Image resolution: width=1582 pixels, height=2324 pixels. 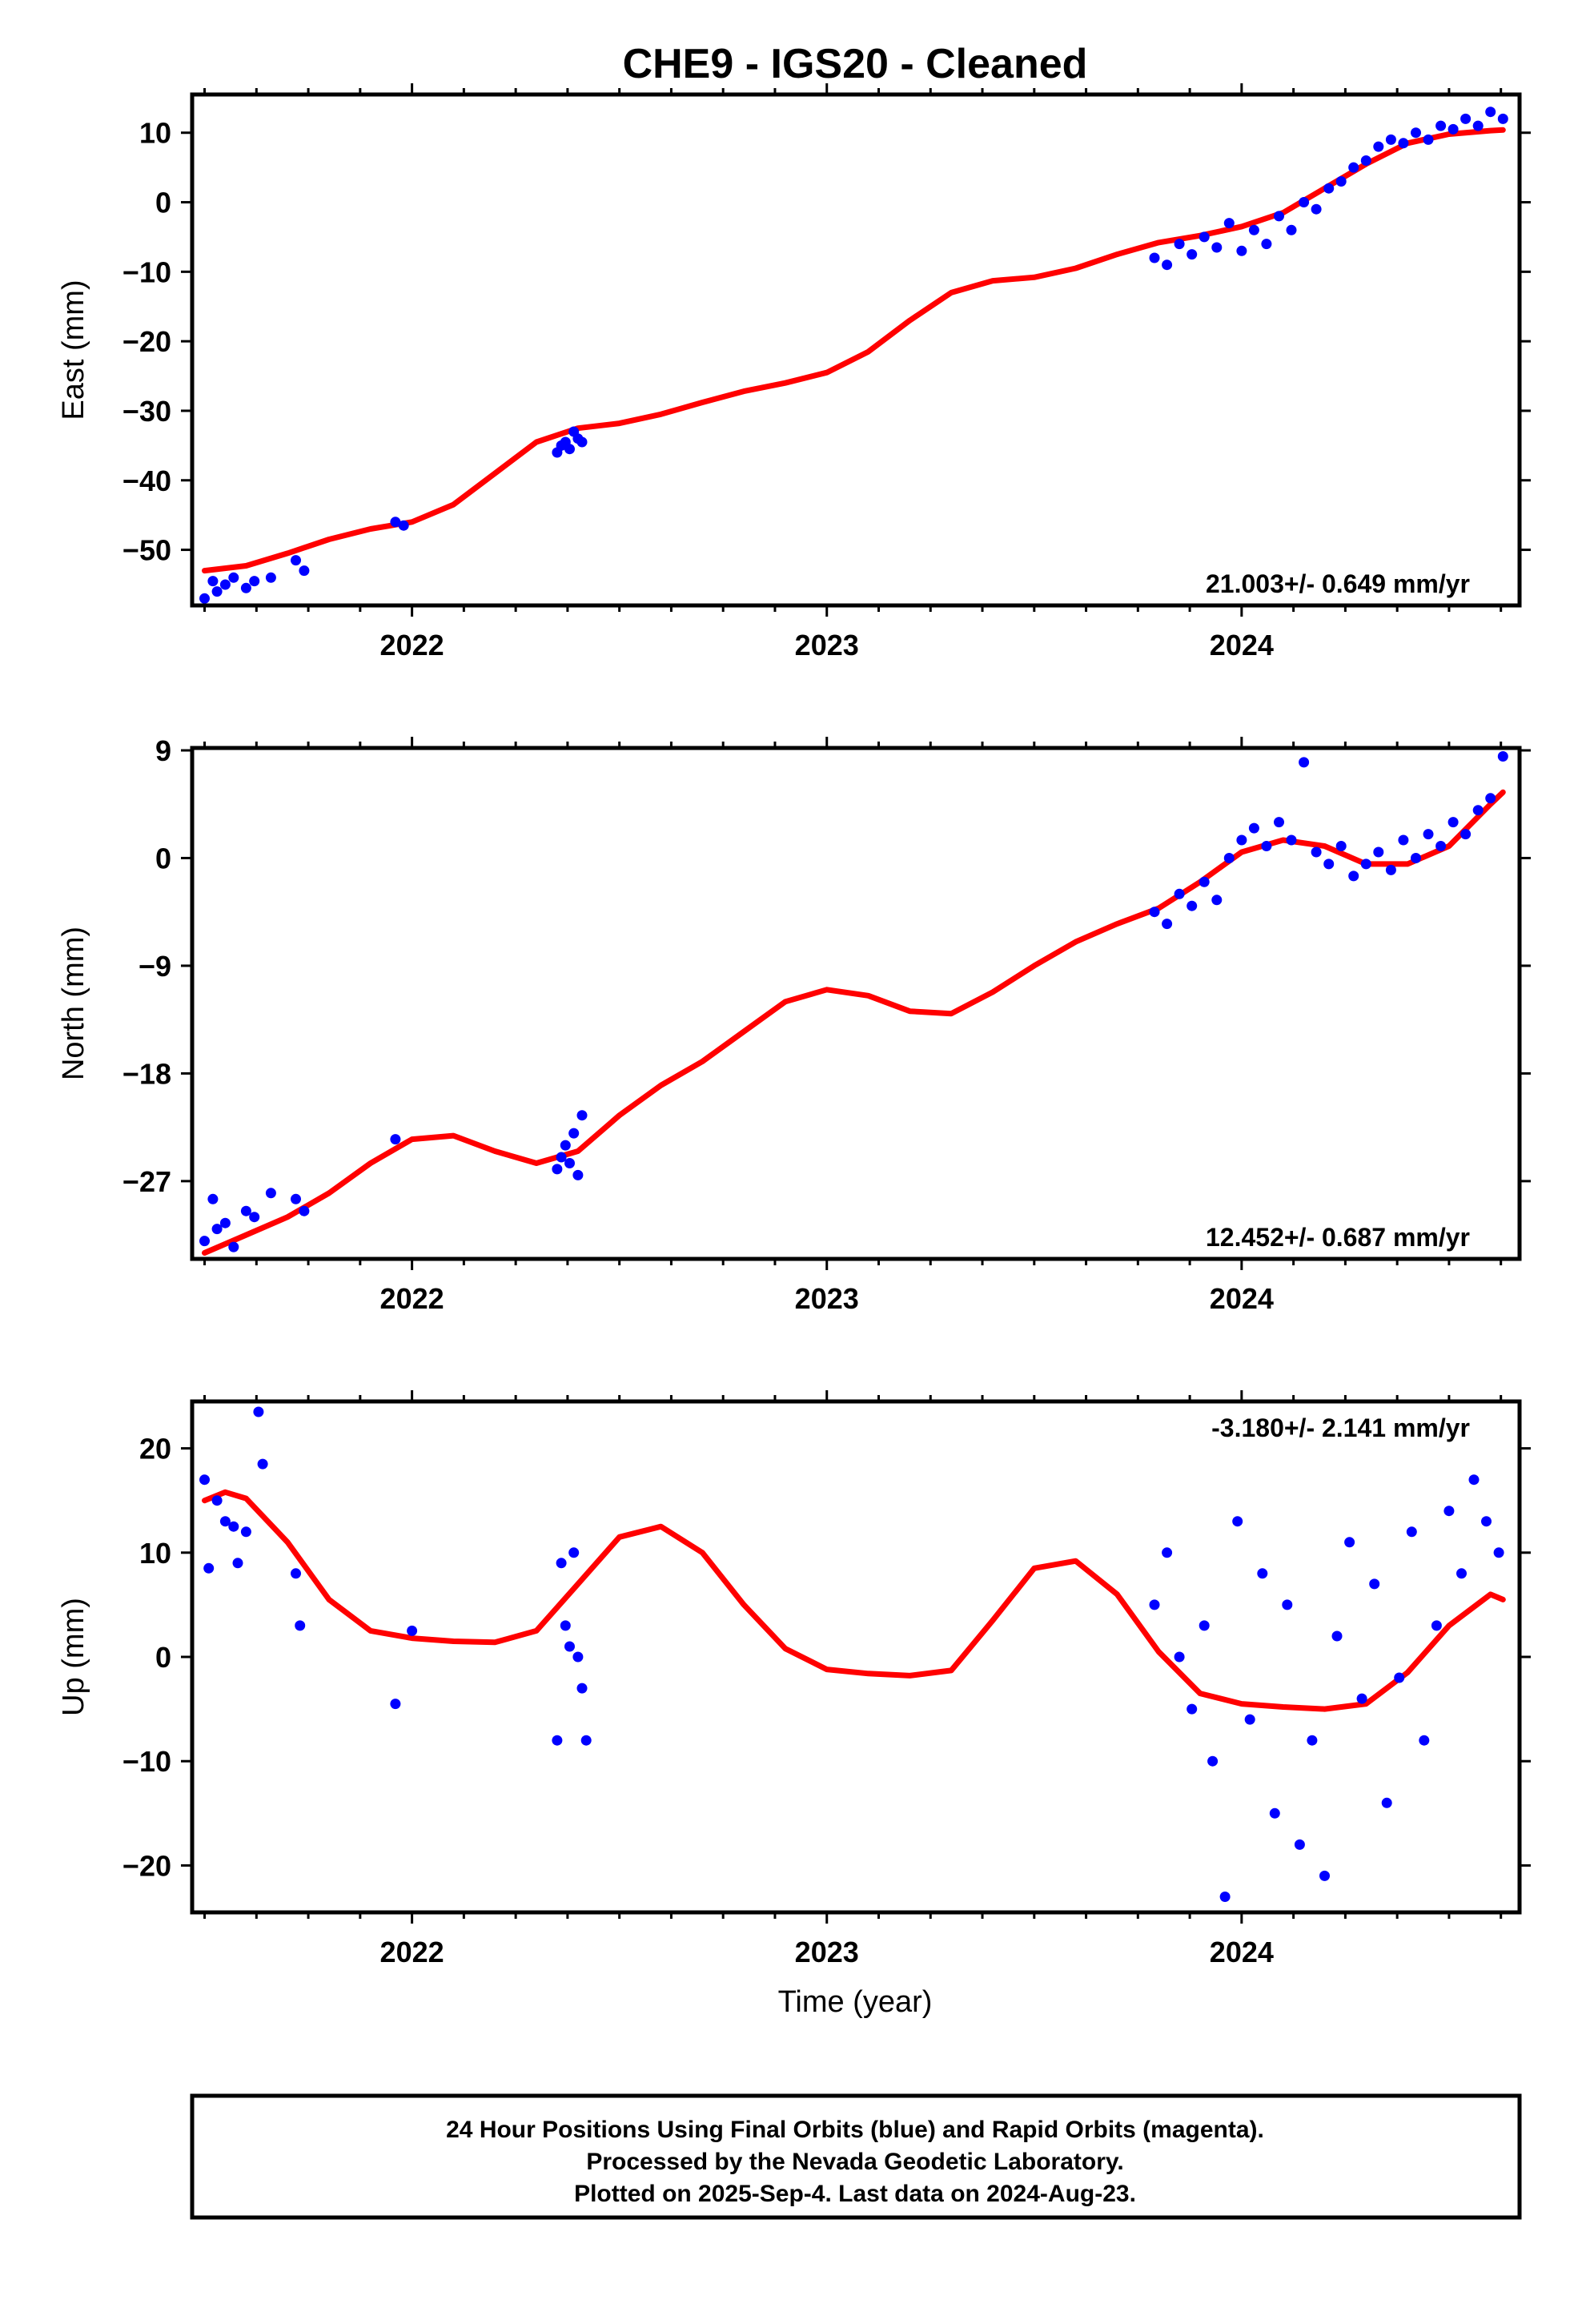 I want to click on north-y-tick-label: 9, so click(x=163, y=750).